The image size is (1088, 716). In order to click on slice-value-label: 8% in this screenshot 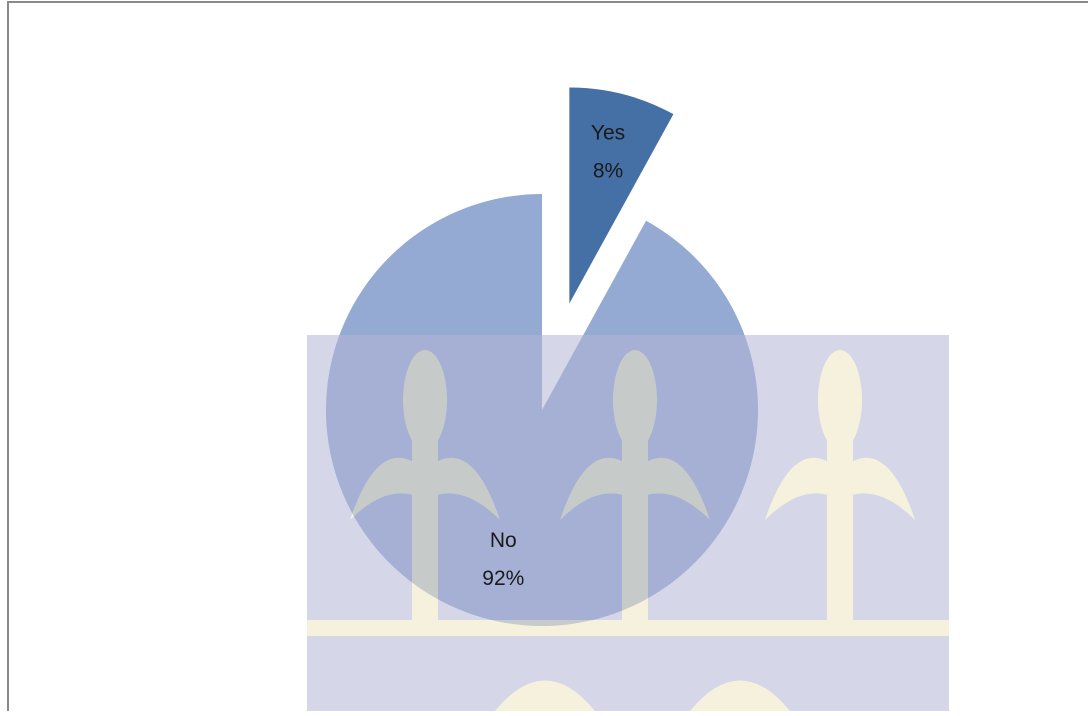, I will do `click(608, 170)`.